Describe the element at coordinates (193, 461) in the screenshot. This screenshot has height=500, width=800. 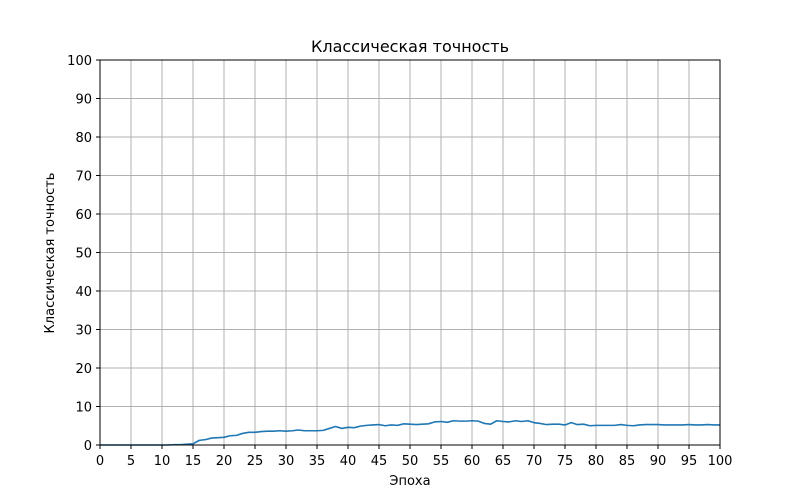
I see `x-tick-label: 15` at that location.